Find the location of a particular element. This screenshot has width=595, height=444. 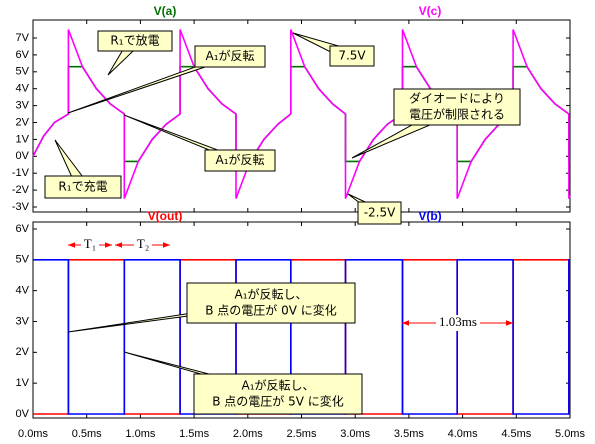

y-tick-label: -2V is located at coordinates (21, 190).